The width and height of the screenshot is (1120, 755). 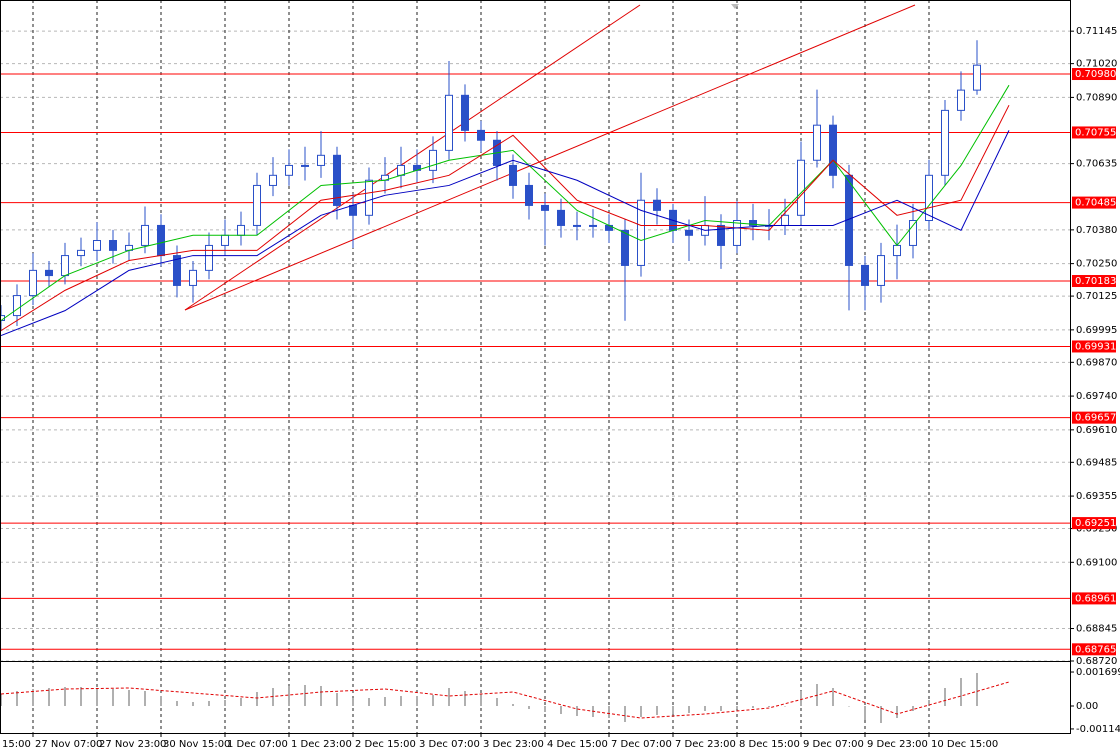 I want to click on x-tick-label: 4 Dec 15:00, so click(x=577, y=744).